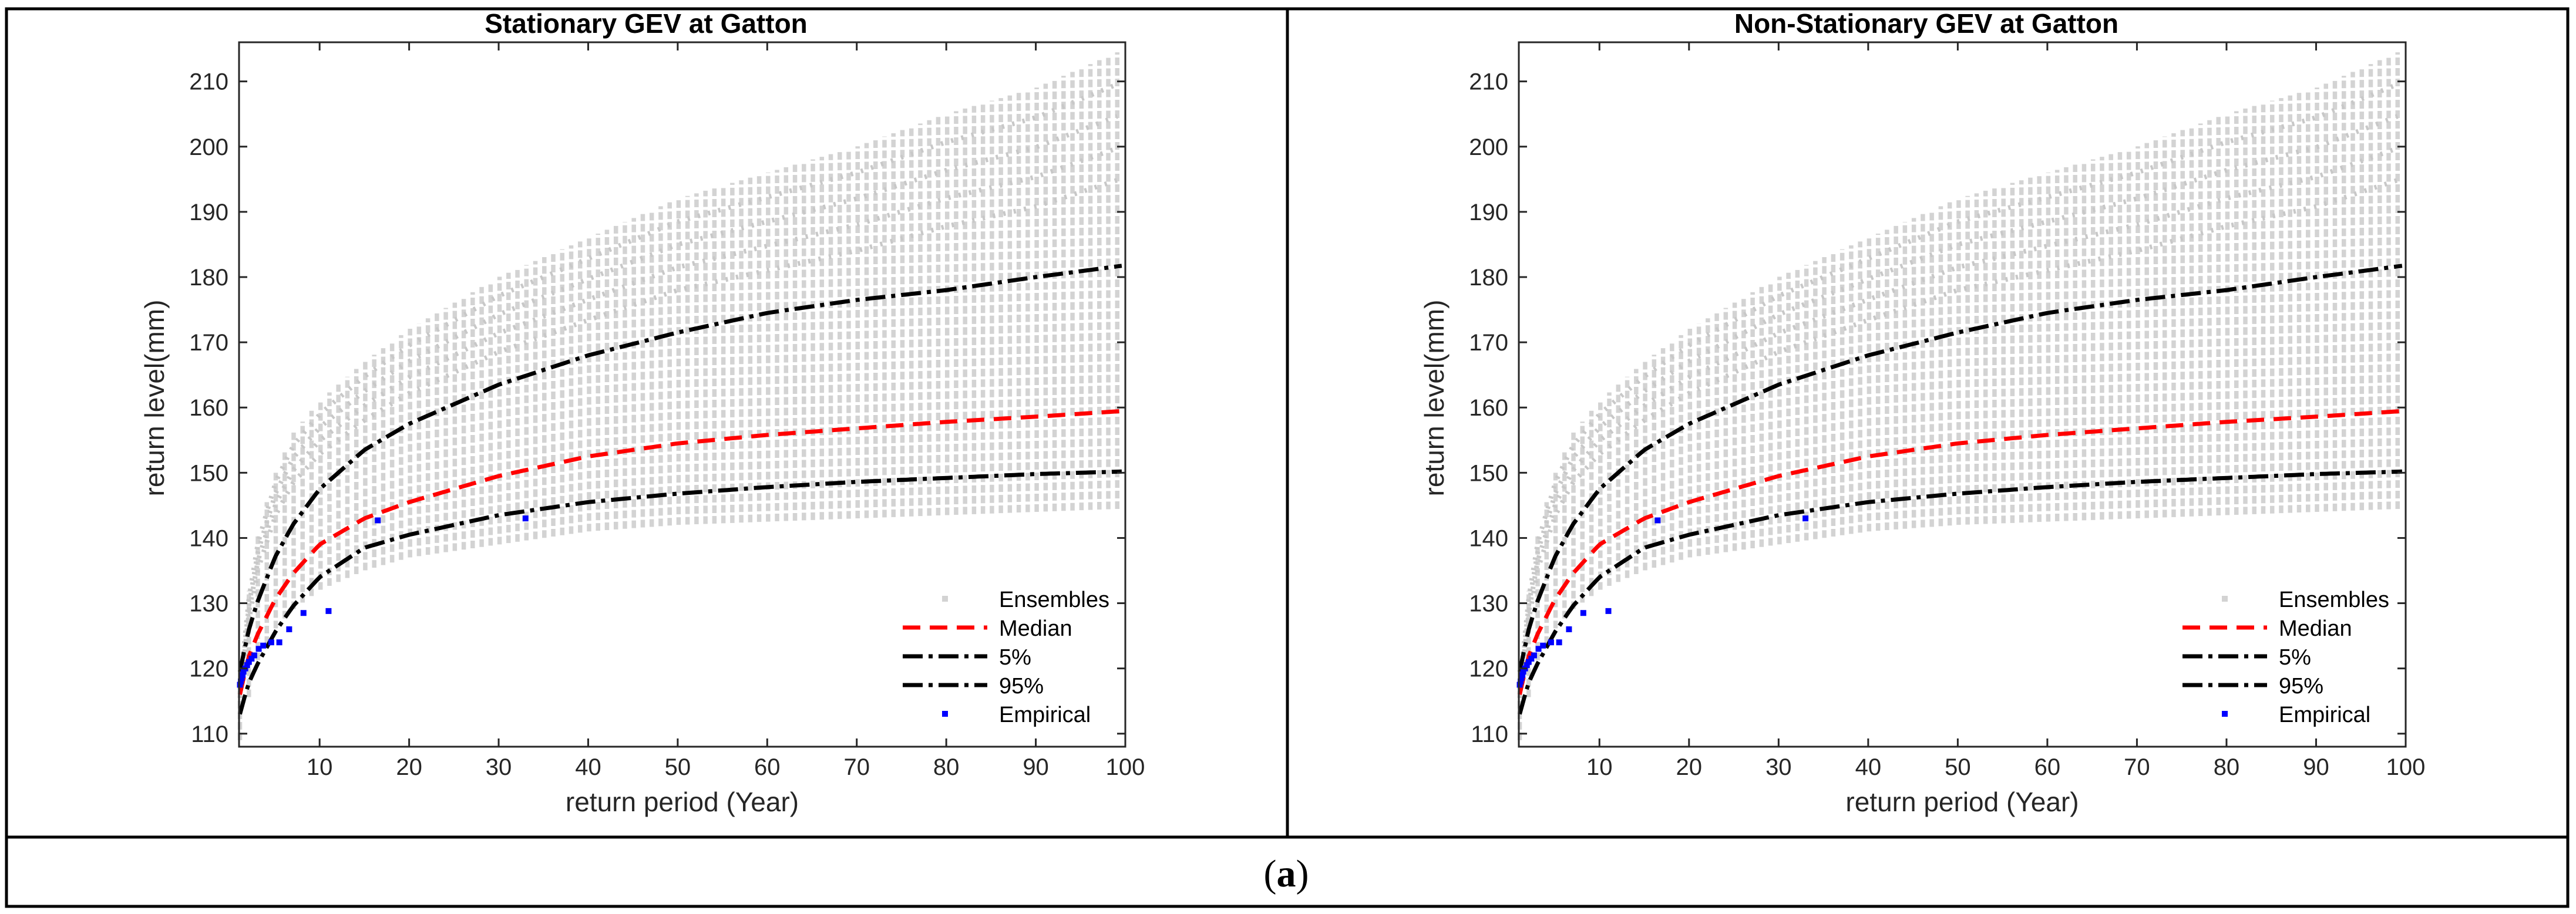 This screenshot has height=914, width=2576. Describe the element at coordinates (1015, 657) in the screenshot. I see `legend-label: 5%` at that location.